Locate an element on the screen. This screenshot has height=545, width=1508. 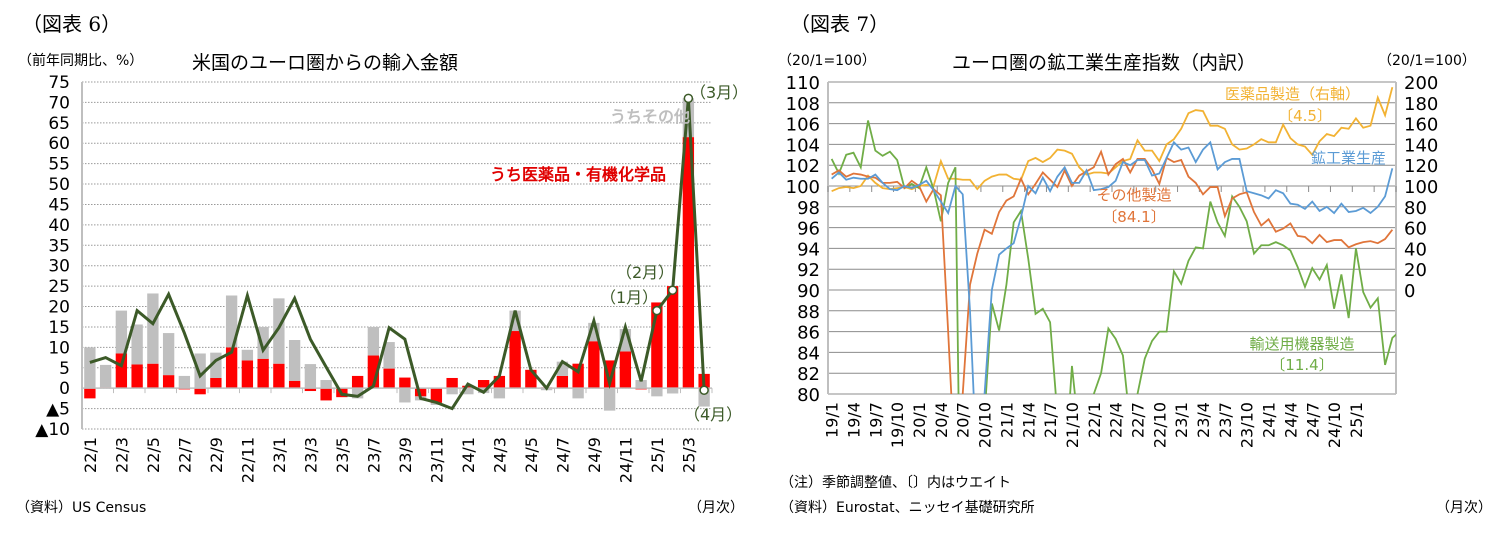
annotation-mar: （3月） is located at coordinates (719, 92).